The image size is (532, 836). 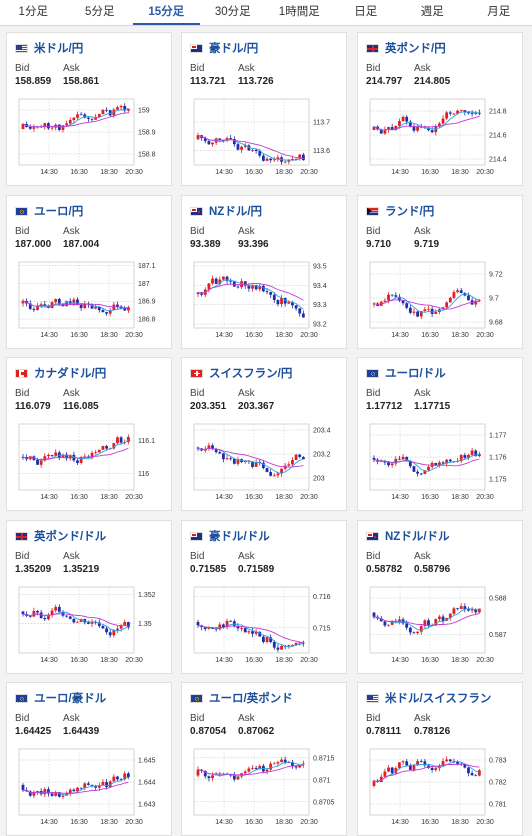 I want to click on y-tick-label: 116.1, so click(x=146, y=441).